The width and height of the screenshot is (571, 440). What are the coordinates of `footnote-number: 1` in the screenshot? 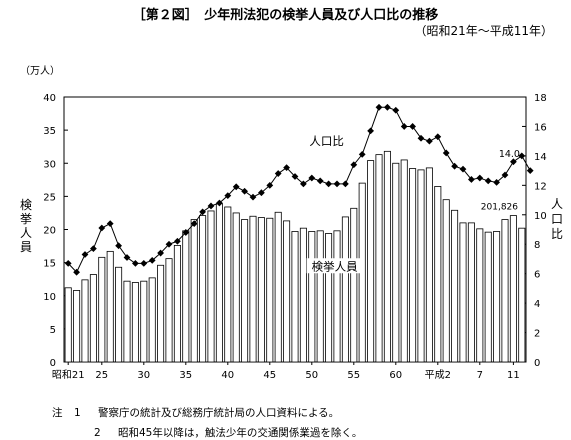 It's located at (77, 413).